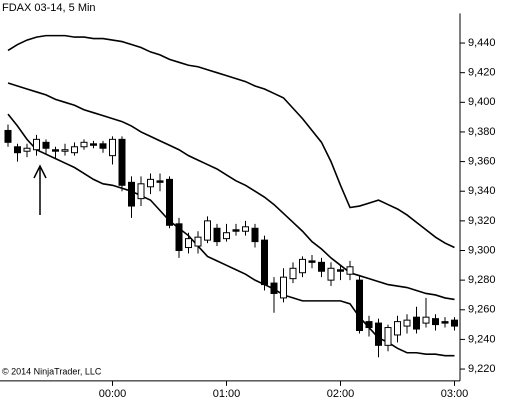 This screenshot has width=508, height=400. I want to click on y-tick-label: 9,240, so click(482, 339).